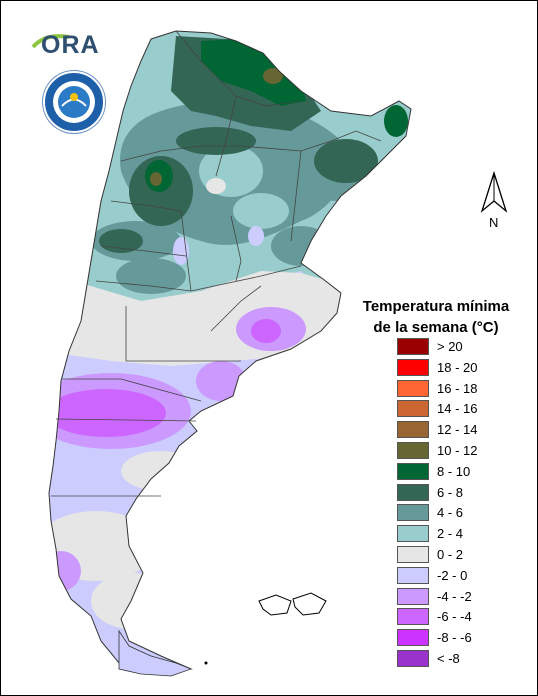 The image size is (538, 696). I want to click on legend-label: 4 - 6, so click(450, 513).